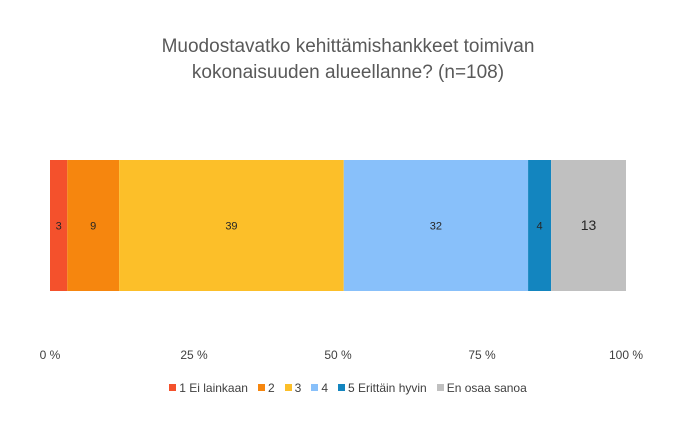  I want to click on legend-label: En osaa sanoa, so click(486, 388).